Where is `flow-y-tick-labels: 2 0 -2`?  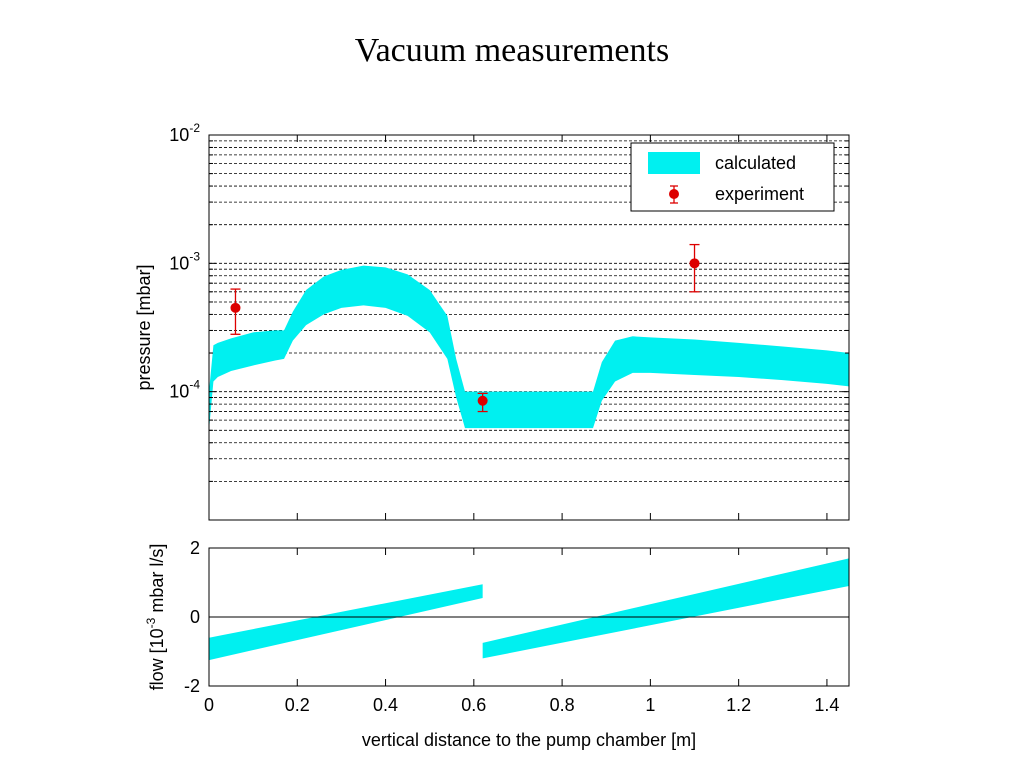 flow-y-tick-labels: 2 0 -2 is located at coordinates (192, 617).